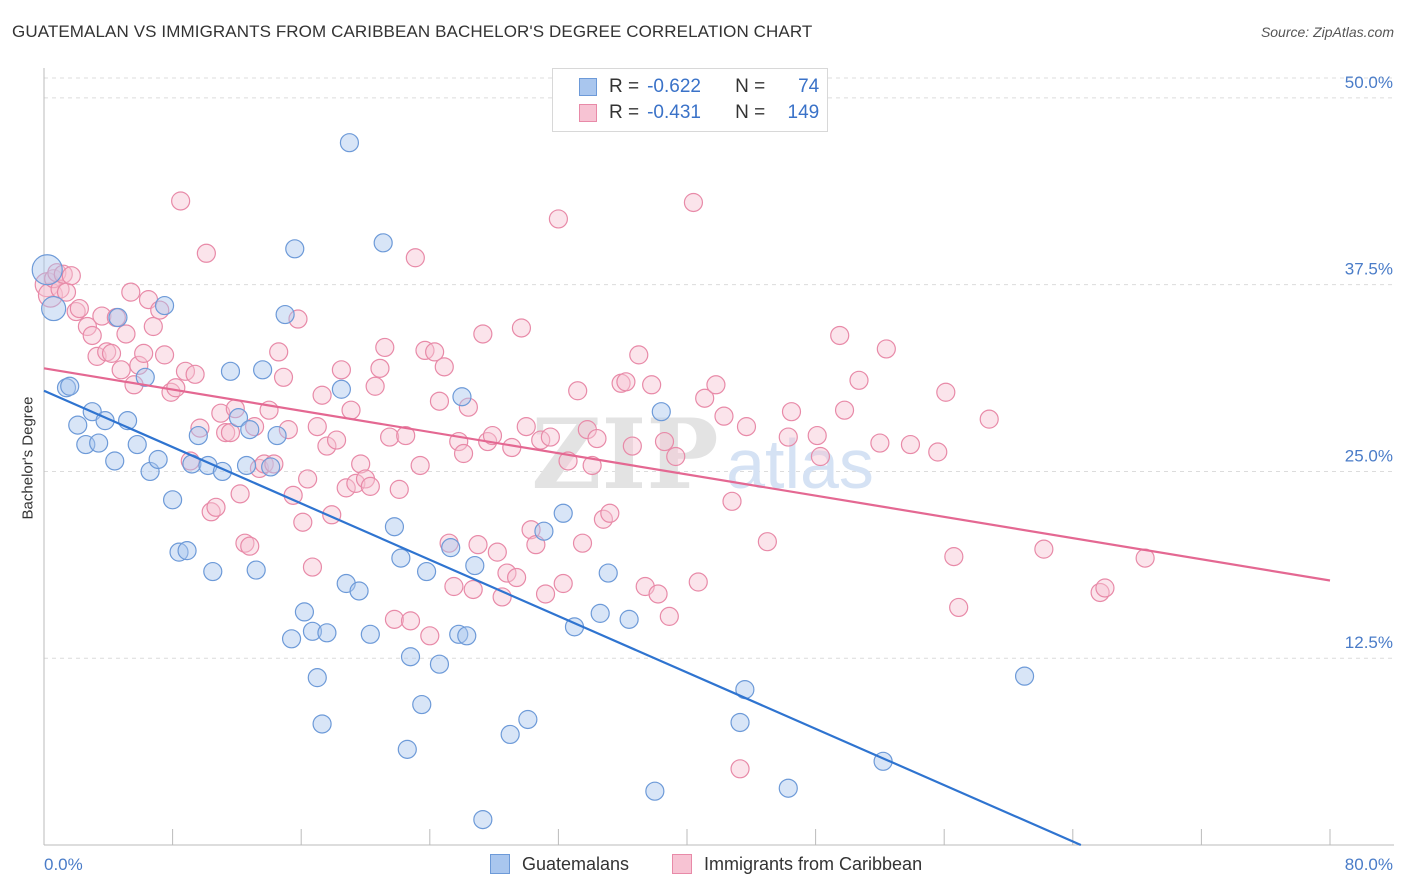  What do you see at coordinates (63, 864) in the screenshot?
I see `x-tick-min: 0.0%` at bounding box center [63, 864].